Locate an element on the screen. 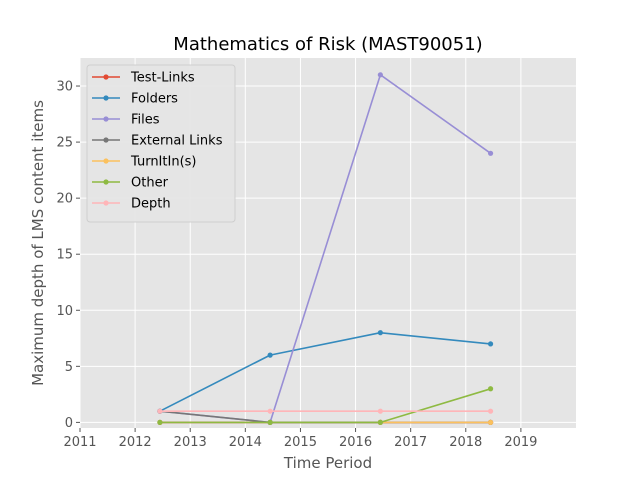 The width and height of the screenshot is (640, 480). y-tick-label: 20 is located at coordinates (64, 199).